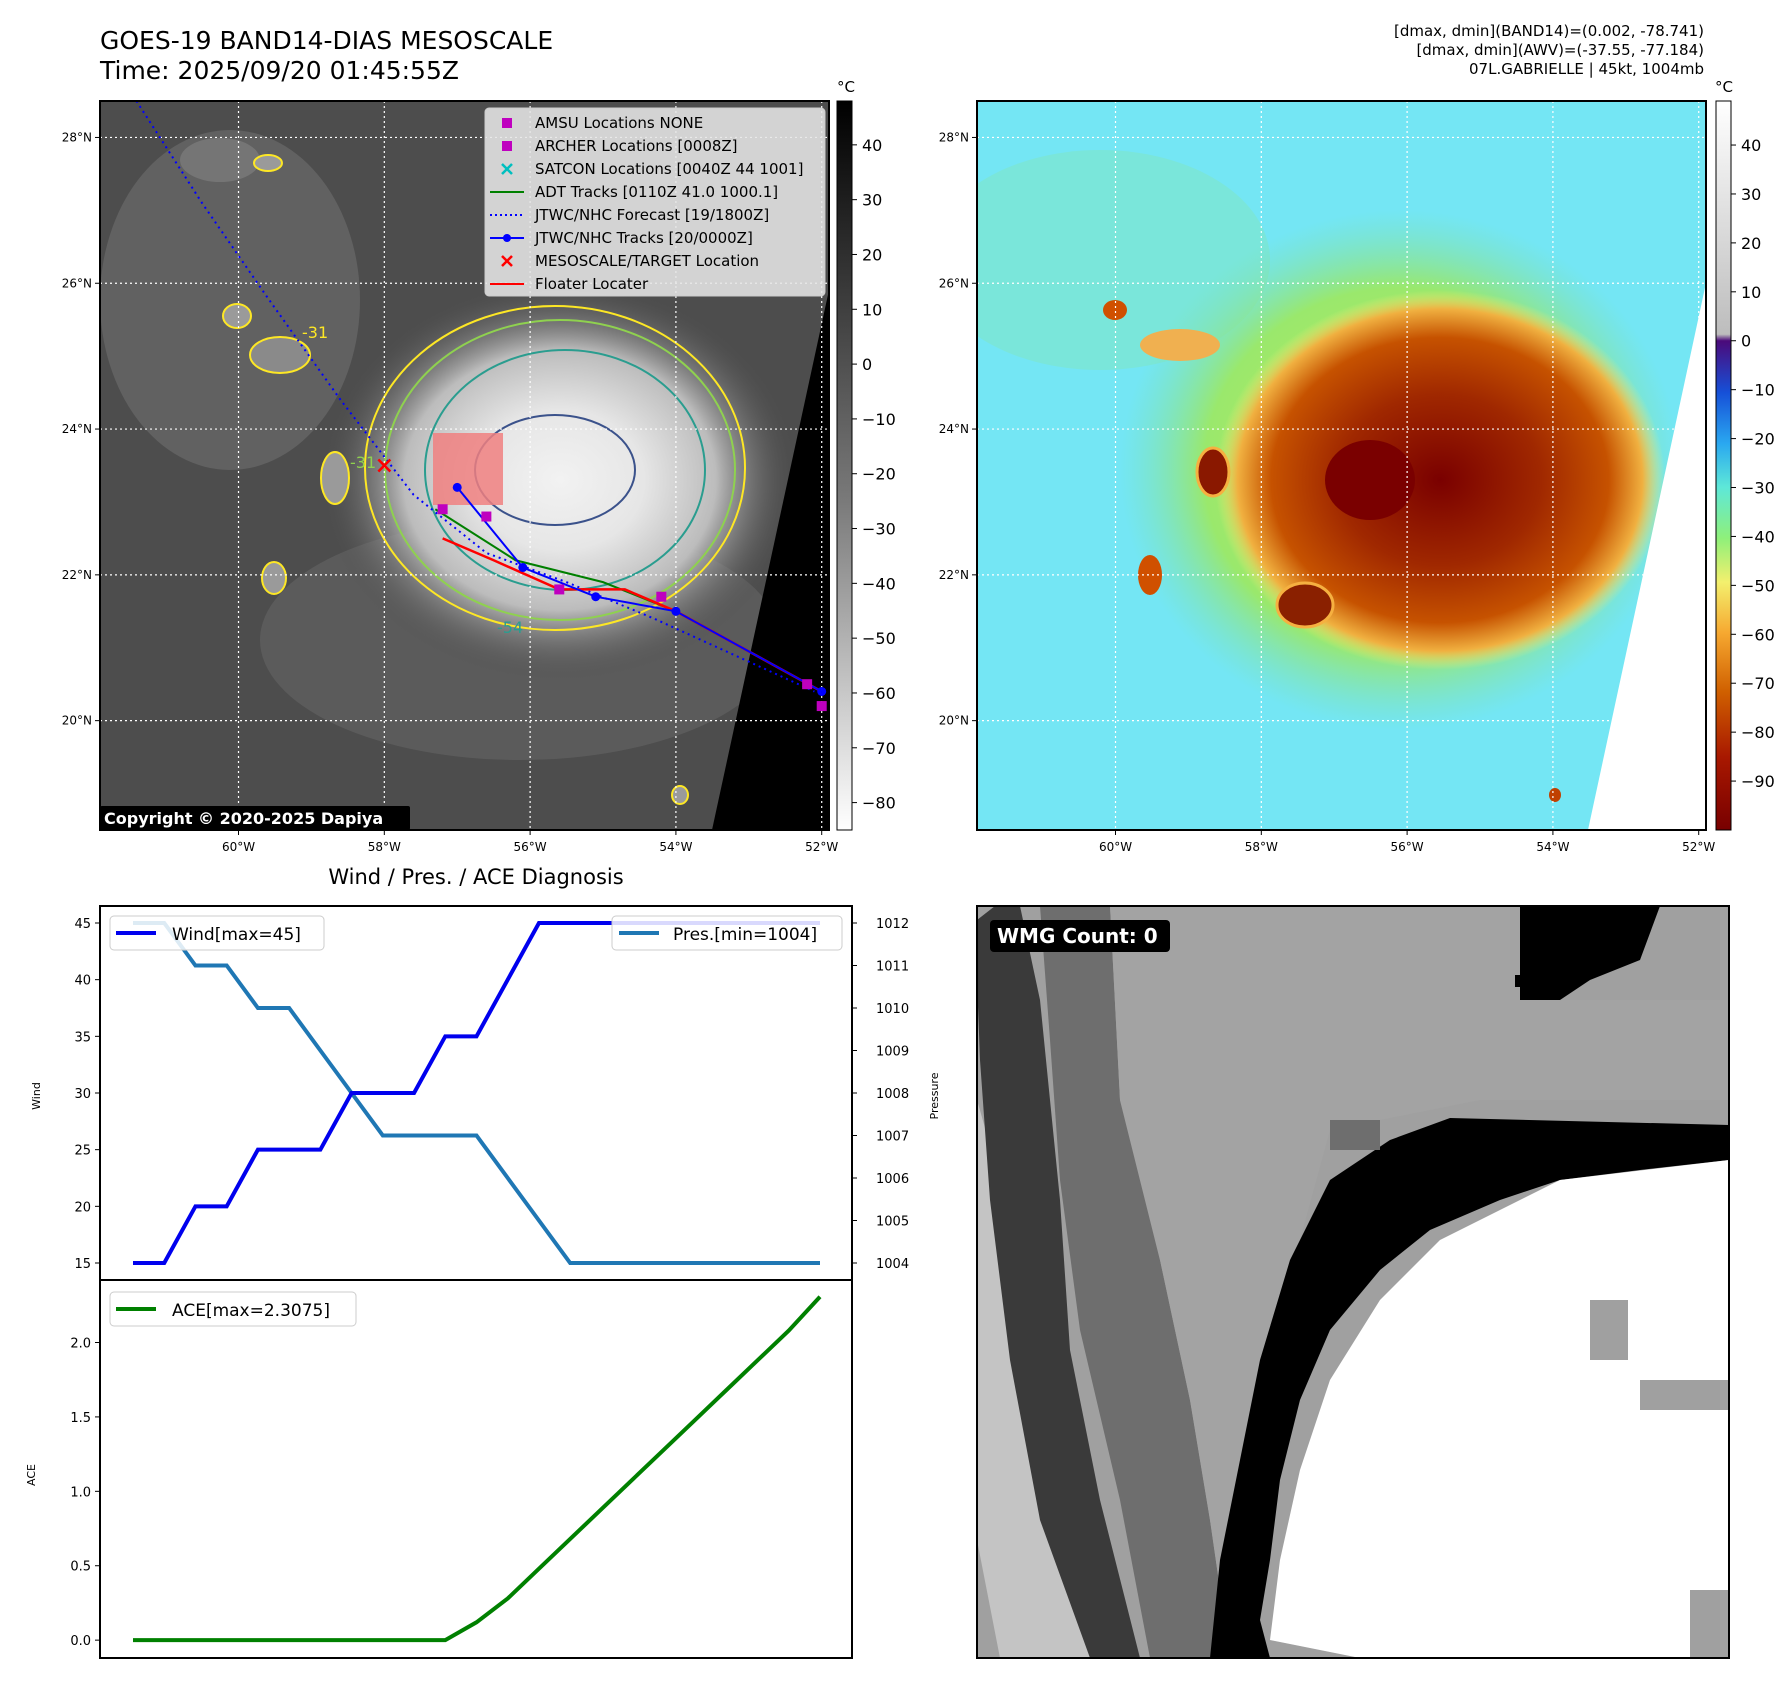 The image size is (1792, 1690). I want to click on copyright-text: Copyright © 2020-2025 Dapiya, so click(243, 818).